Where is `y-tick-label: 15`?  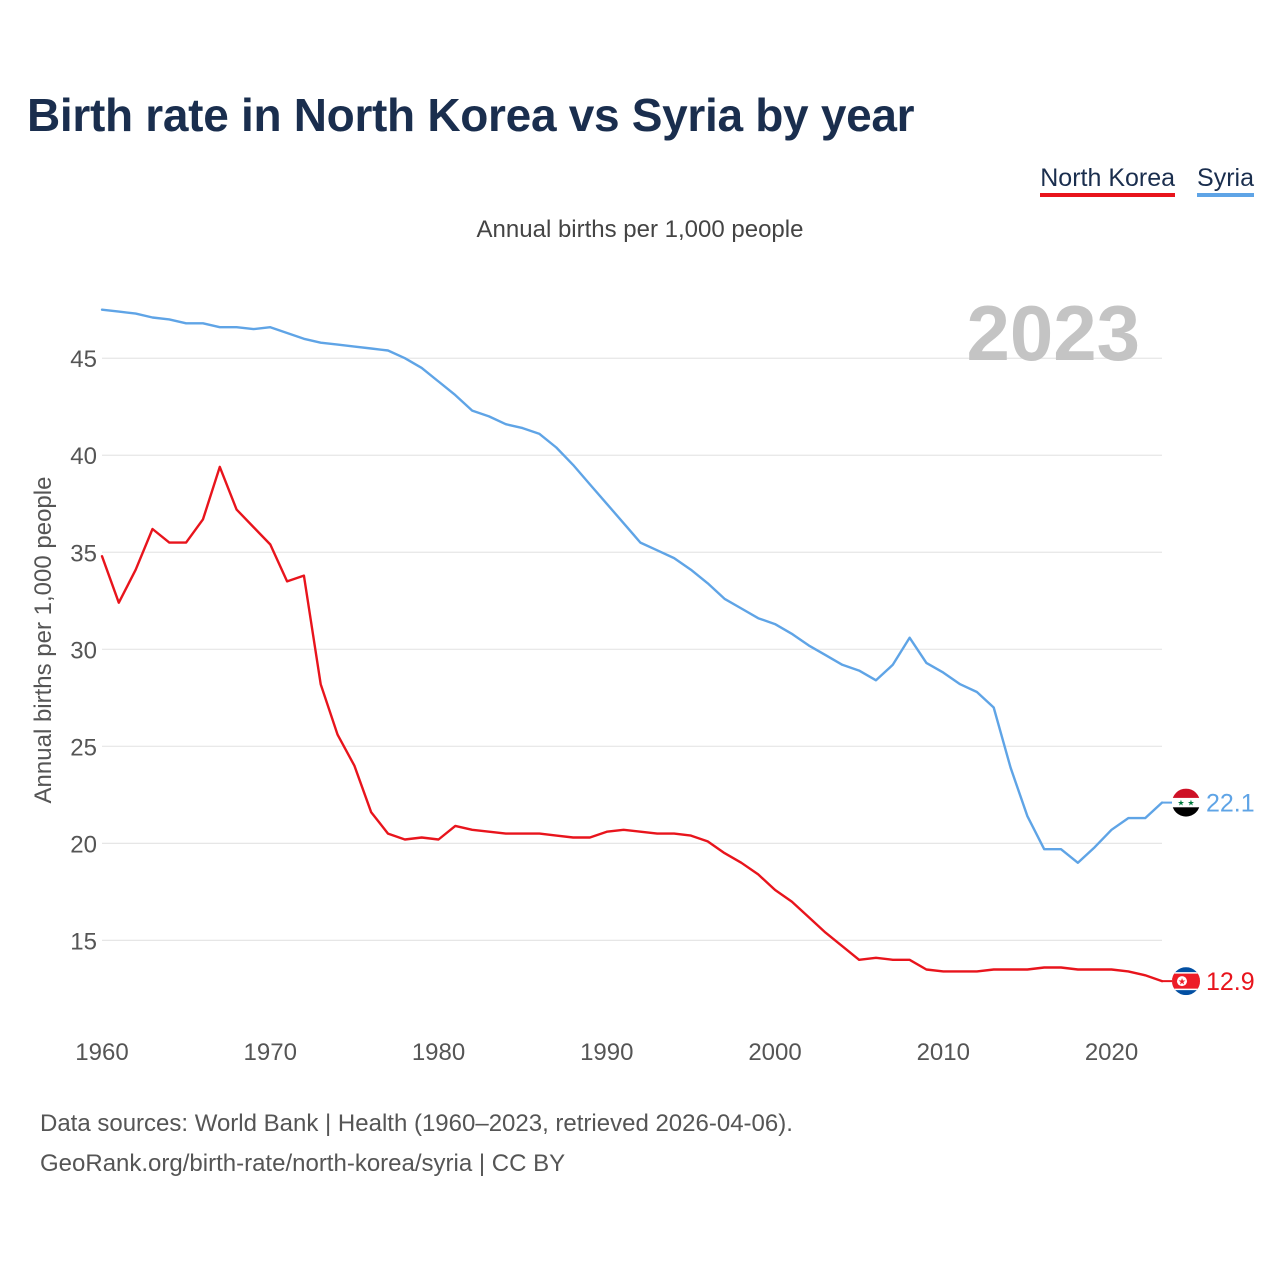
y-tick-label: 15 is located at coordinates (83, 941).